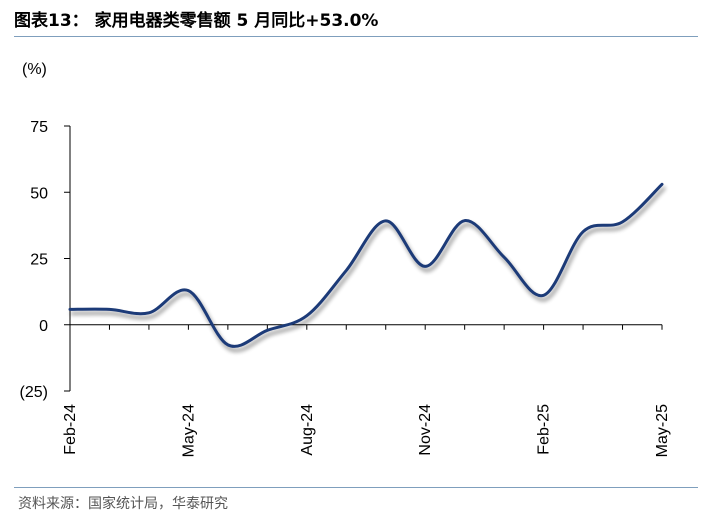 This screenshot has height=522, width=720. Describe the element at coordinates (34, 69) in the screenshot. I see `y-unit-label: (%)` at that location.